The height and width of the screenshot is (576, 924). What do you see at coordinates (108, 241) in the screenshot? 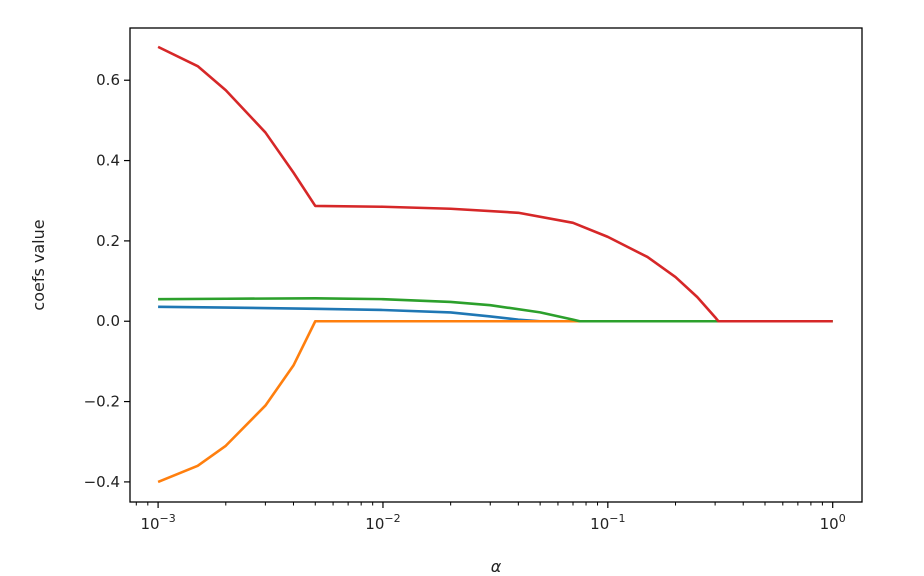
I see `y-tick-label: 0.2` at bounding box center [108, 241].